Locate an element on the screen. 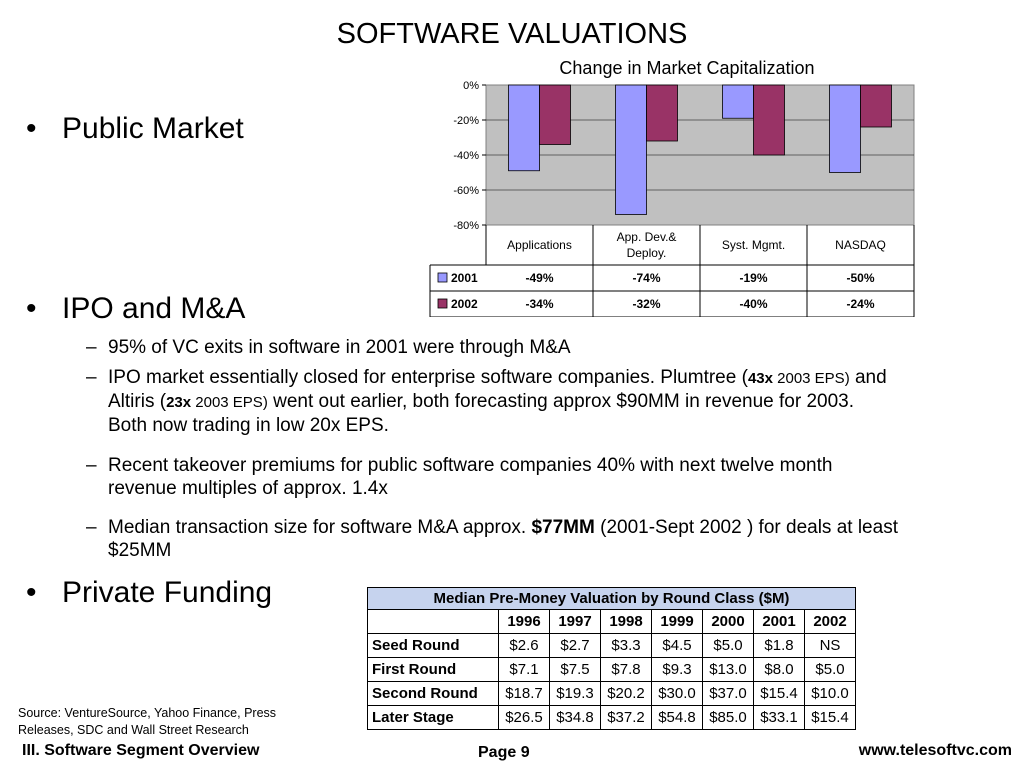 The image size is (1024, 768). slide-title: SOFTWARE VALUATIONS is located at coordinates (512, 34).